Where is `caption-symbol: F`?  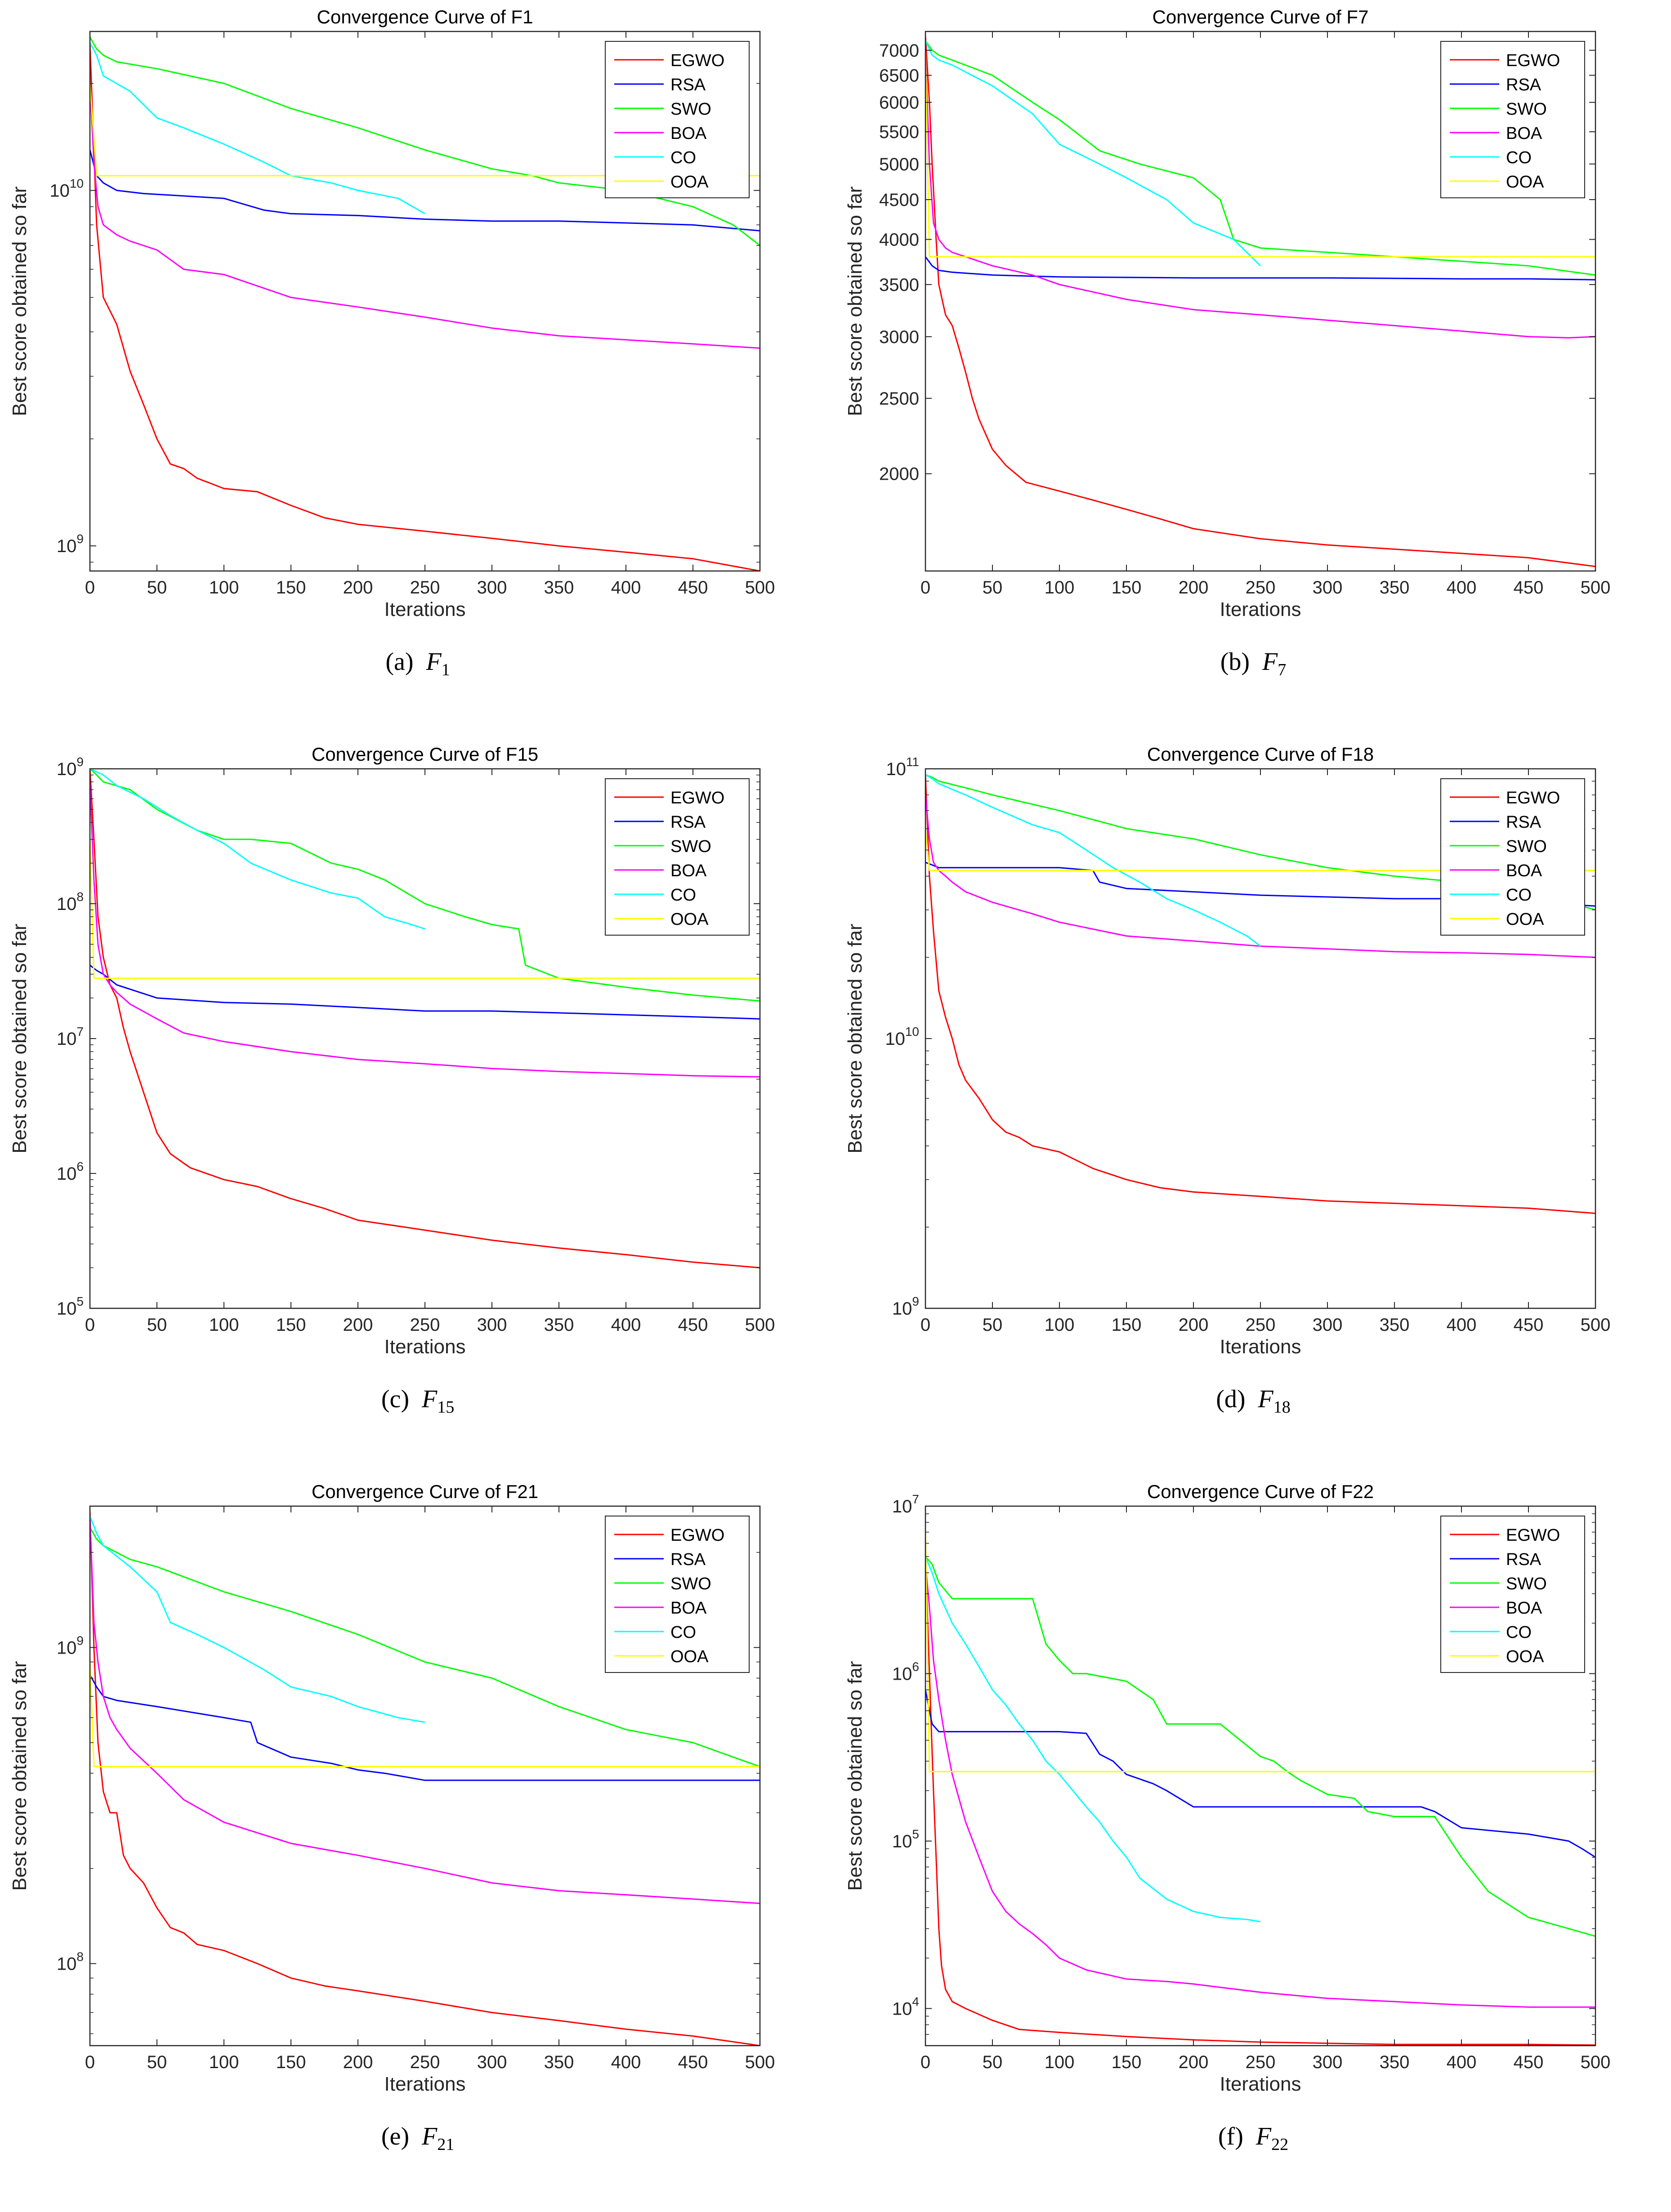 caption-symbol: F is located at coordinates (429, 2136).